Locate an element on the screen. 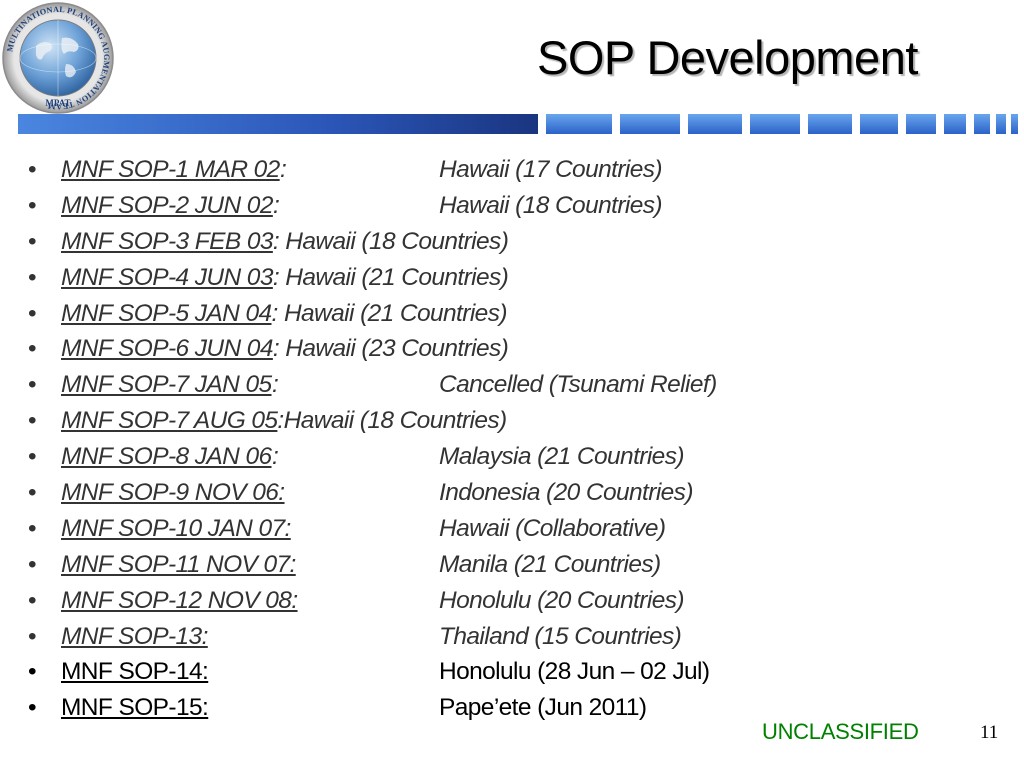 This screenshot has height=768, width=1024. sop-code-link: MNF SOP-11 NOV 07: is located at coordinates (178, 564).